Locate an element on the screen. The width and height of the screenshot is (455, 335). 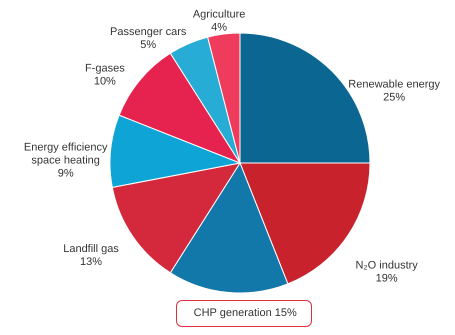
data-label: 13% is located at coordinates (91, 262).